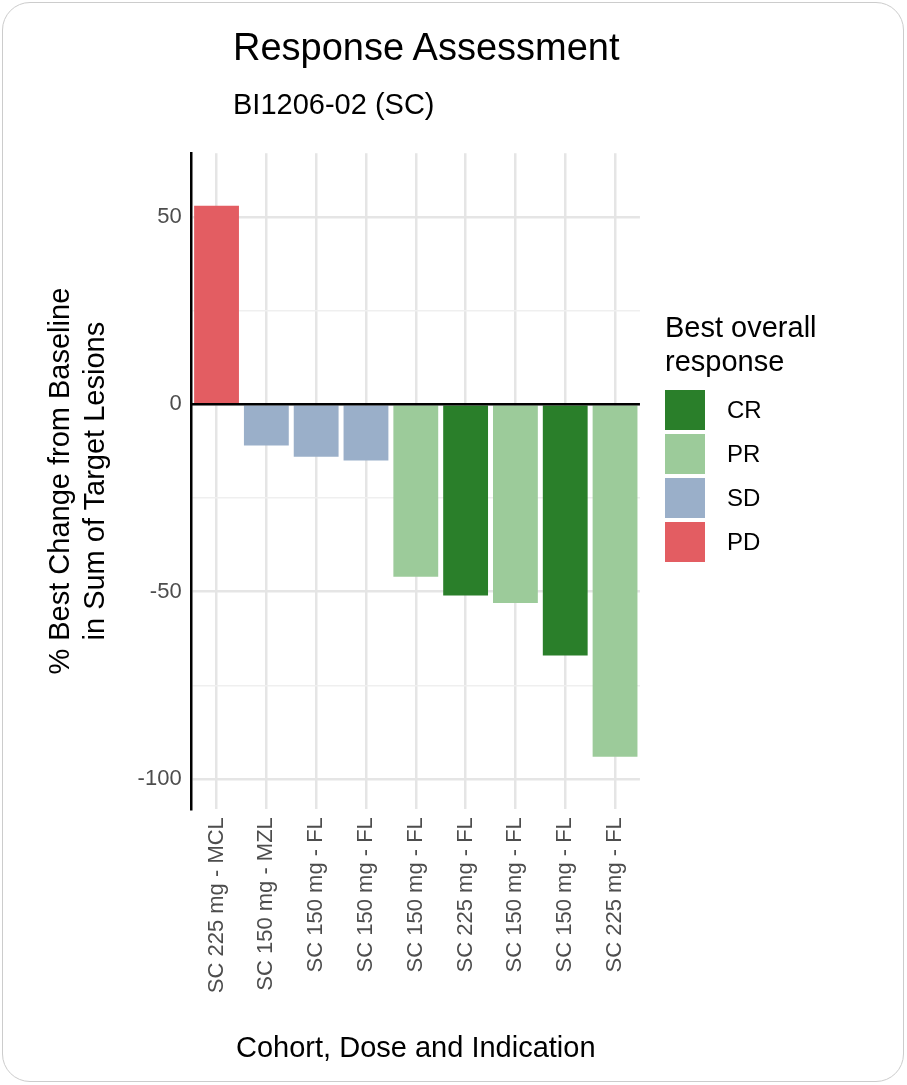 This screenshot has height=1085, width=907. Describe the element at coordinates (159, 778) in the screenshot. I see `y-tick-label: -100` at that location.